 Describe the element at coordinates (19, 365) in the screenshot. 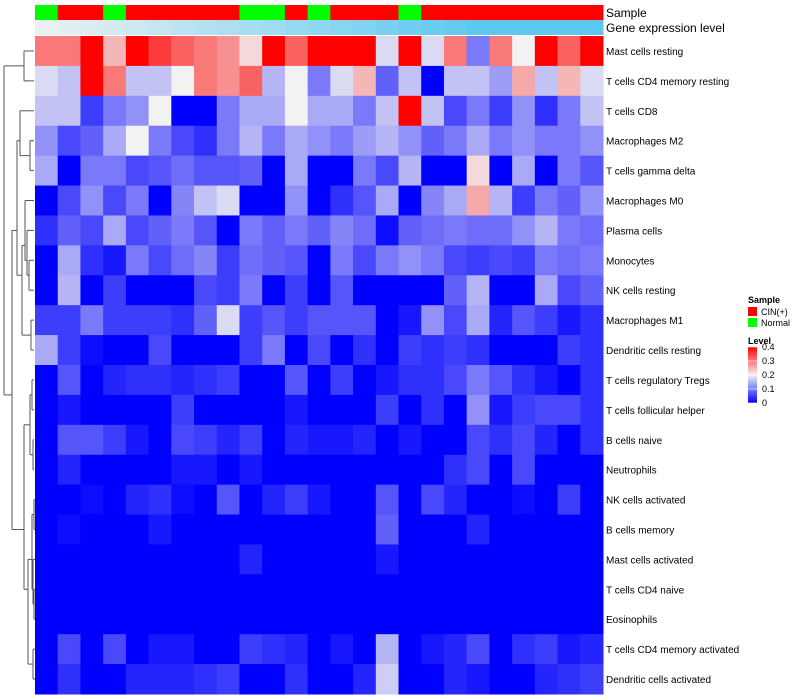

I see `row-dendrogram` at that location.